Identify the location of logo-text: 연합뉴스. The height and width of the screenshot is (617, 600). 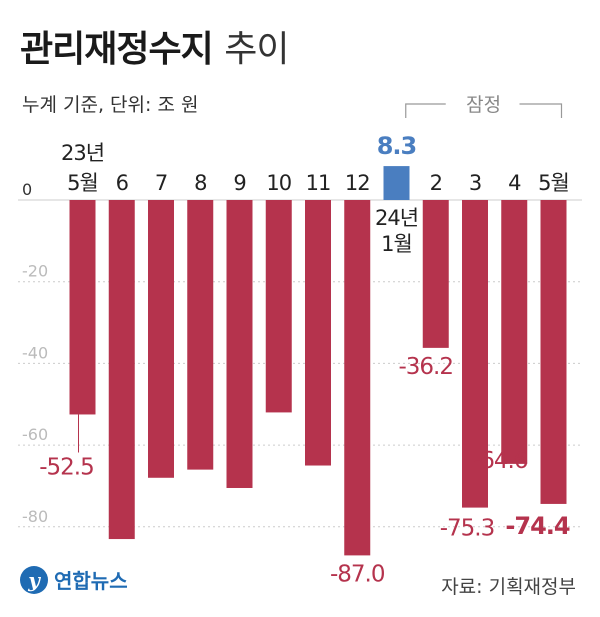
(91, 581).